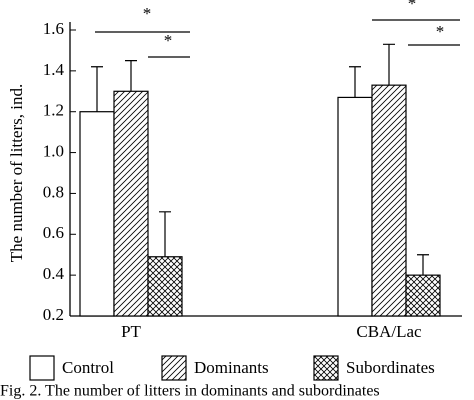 This screenshot has width=474, height=400. I want to click on y-tick-label: 1.2, so click(53, 110).